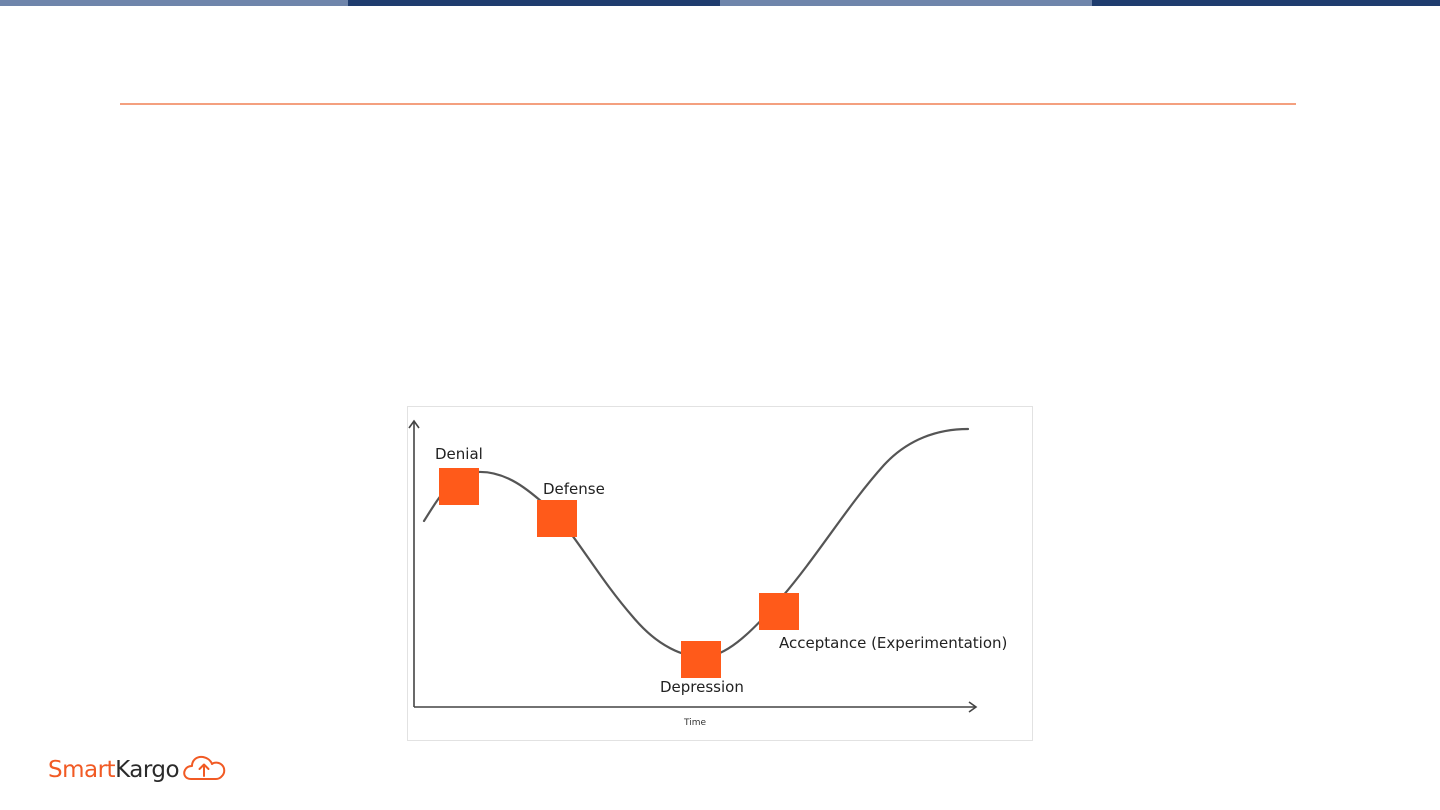  Describe the element at coordinates (204, 770) in the screenshot. I see `cloud-upload-icon` at that location.